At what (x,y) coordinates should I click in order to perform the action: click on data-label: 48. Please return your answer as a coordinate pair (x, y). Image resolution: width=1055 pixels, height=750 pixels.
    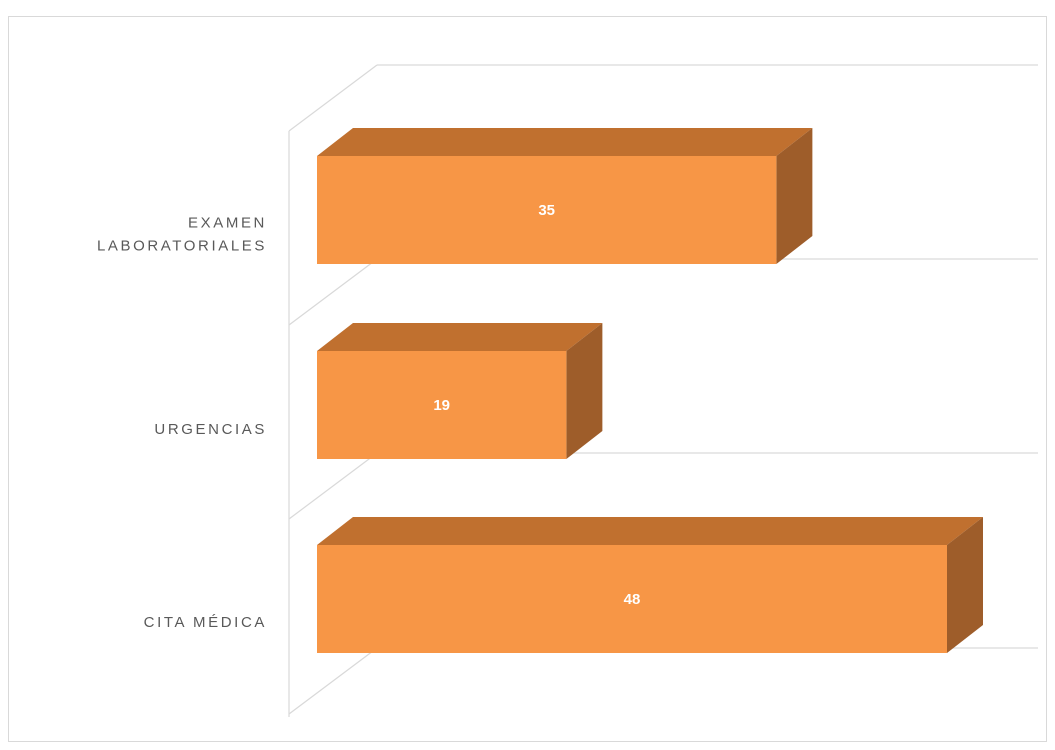
    Looking at the image, I should click on (632, 599).